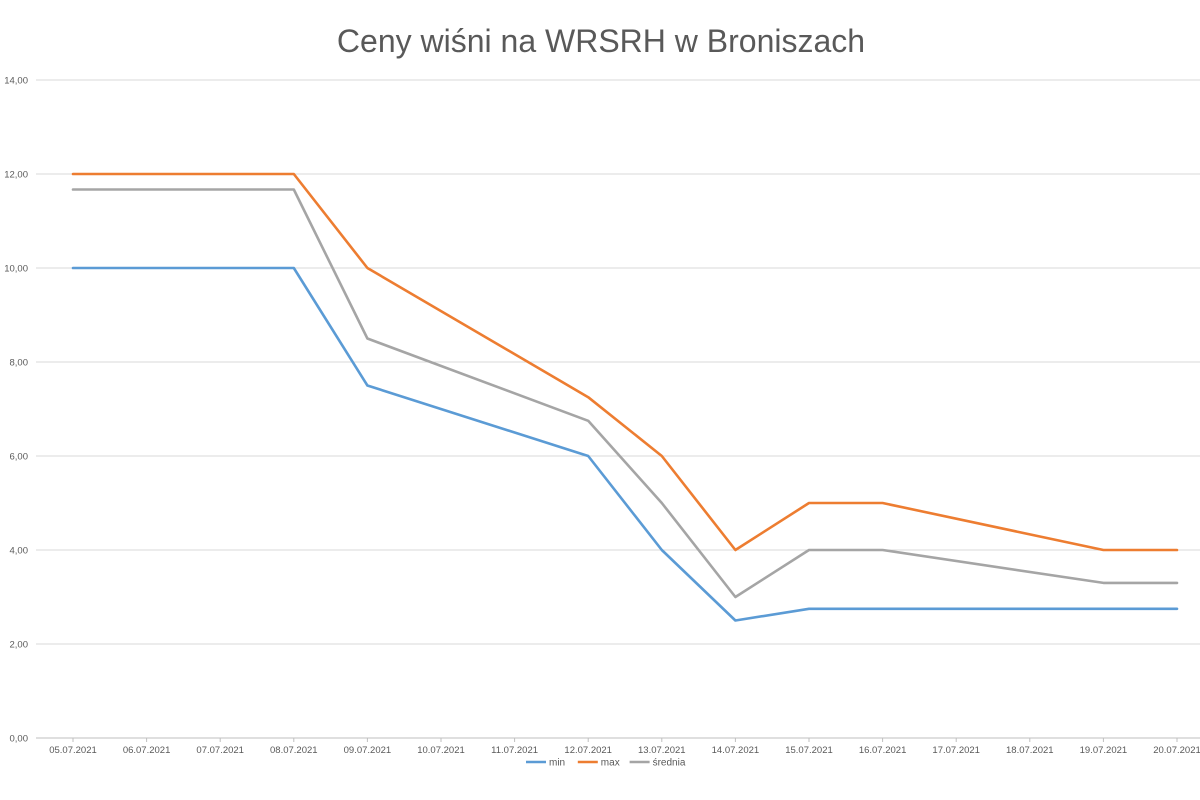 This screenshot has width=1200, height=800. What do you see at coordinates (220, 750) in the screenshot?
I see `x-tick-label: 07.07.2021` at bounding box center [220, 750].